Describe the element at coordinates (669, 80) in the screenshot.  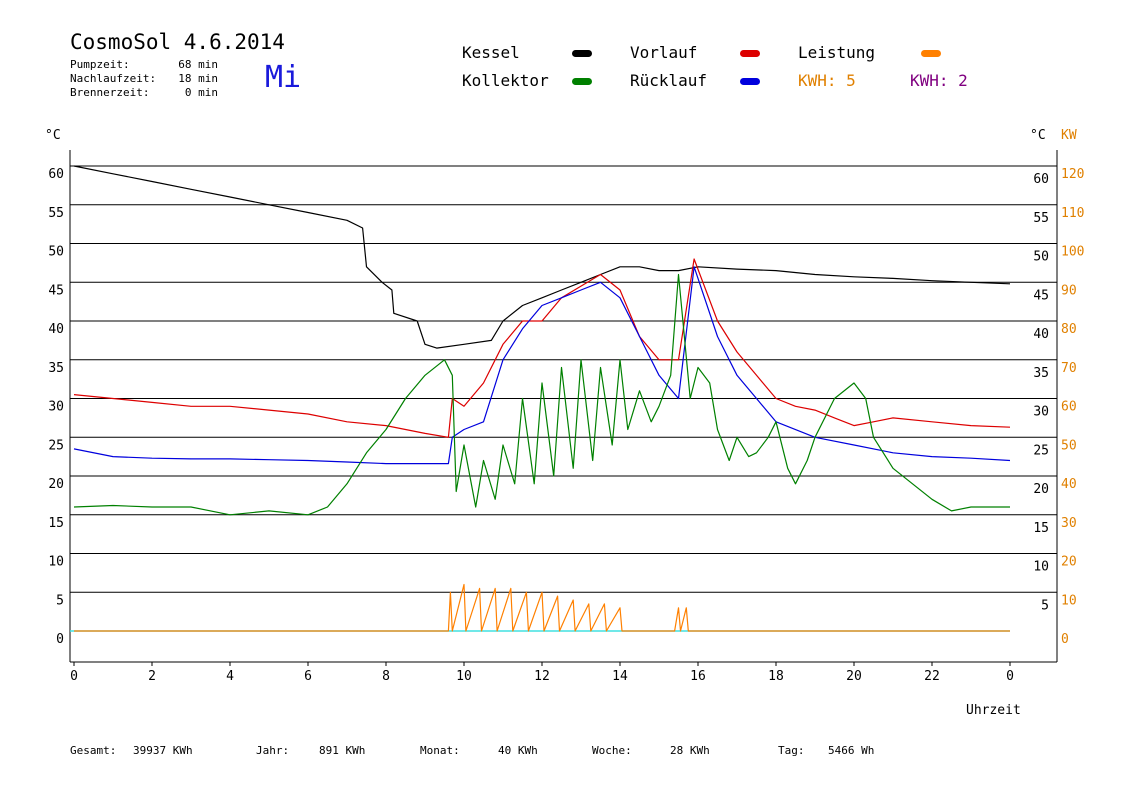
I see `legend-ruecklauf-label: Rücklauf` at that location.